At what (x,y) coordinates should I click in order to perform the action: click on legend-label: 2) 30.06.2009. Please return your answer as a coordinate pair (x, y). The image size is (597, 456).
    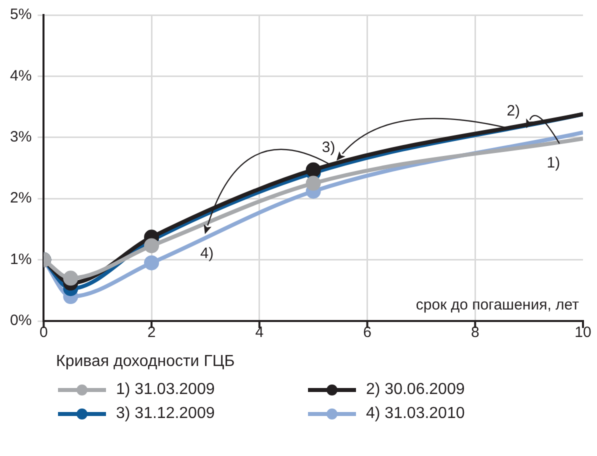
    Looking at the image, I should click on (415, 390).